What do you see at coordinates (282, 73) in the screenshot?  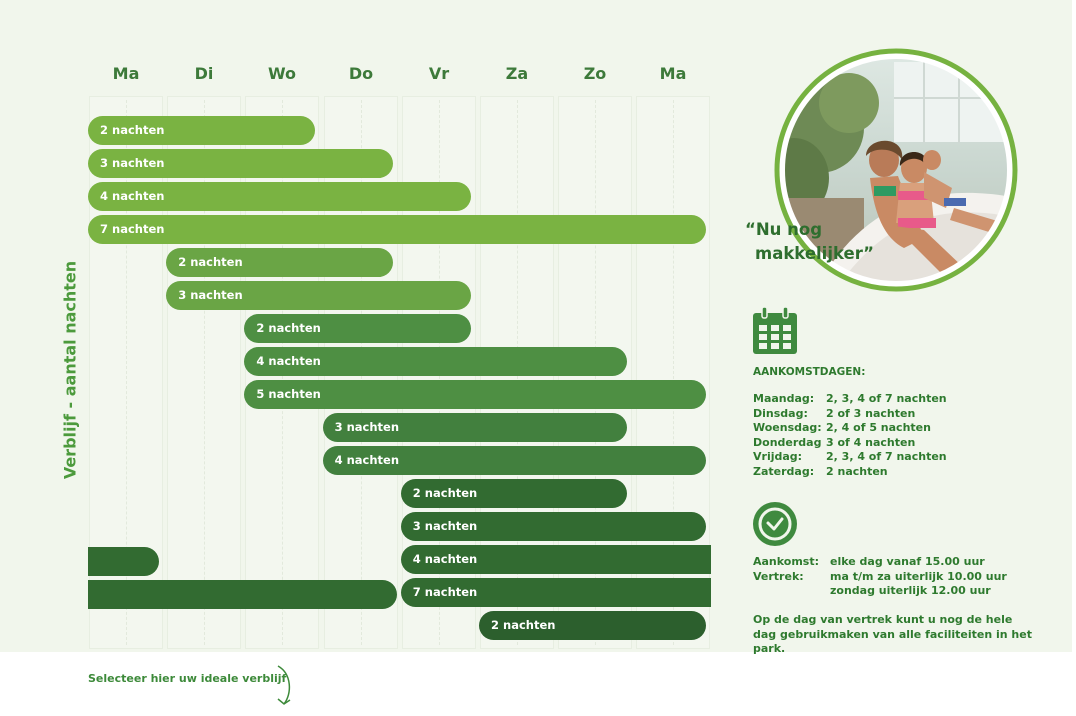 I see `day-header-wo: Wo` at bounding box center [282, 73].